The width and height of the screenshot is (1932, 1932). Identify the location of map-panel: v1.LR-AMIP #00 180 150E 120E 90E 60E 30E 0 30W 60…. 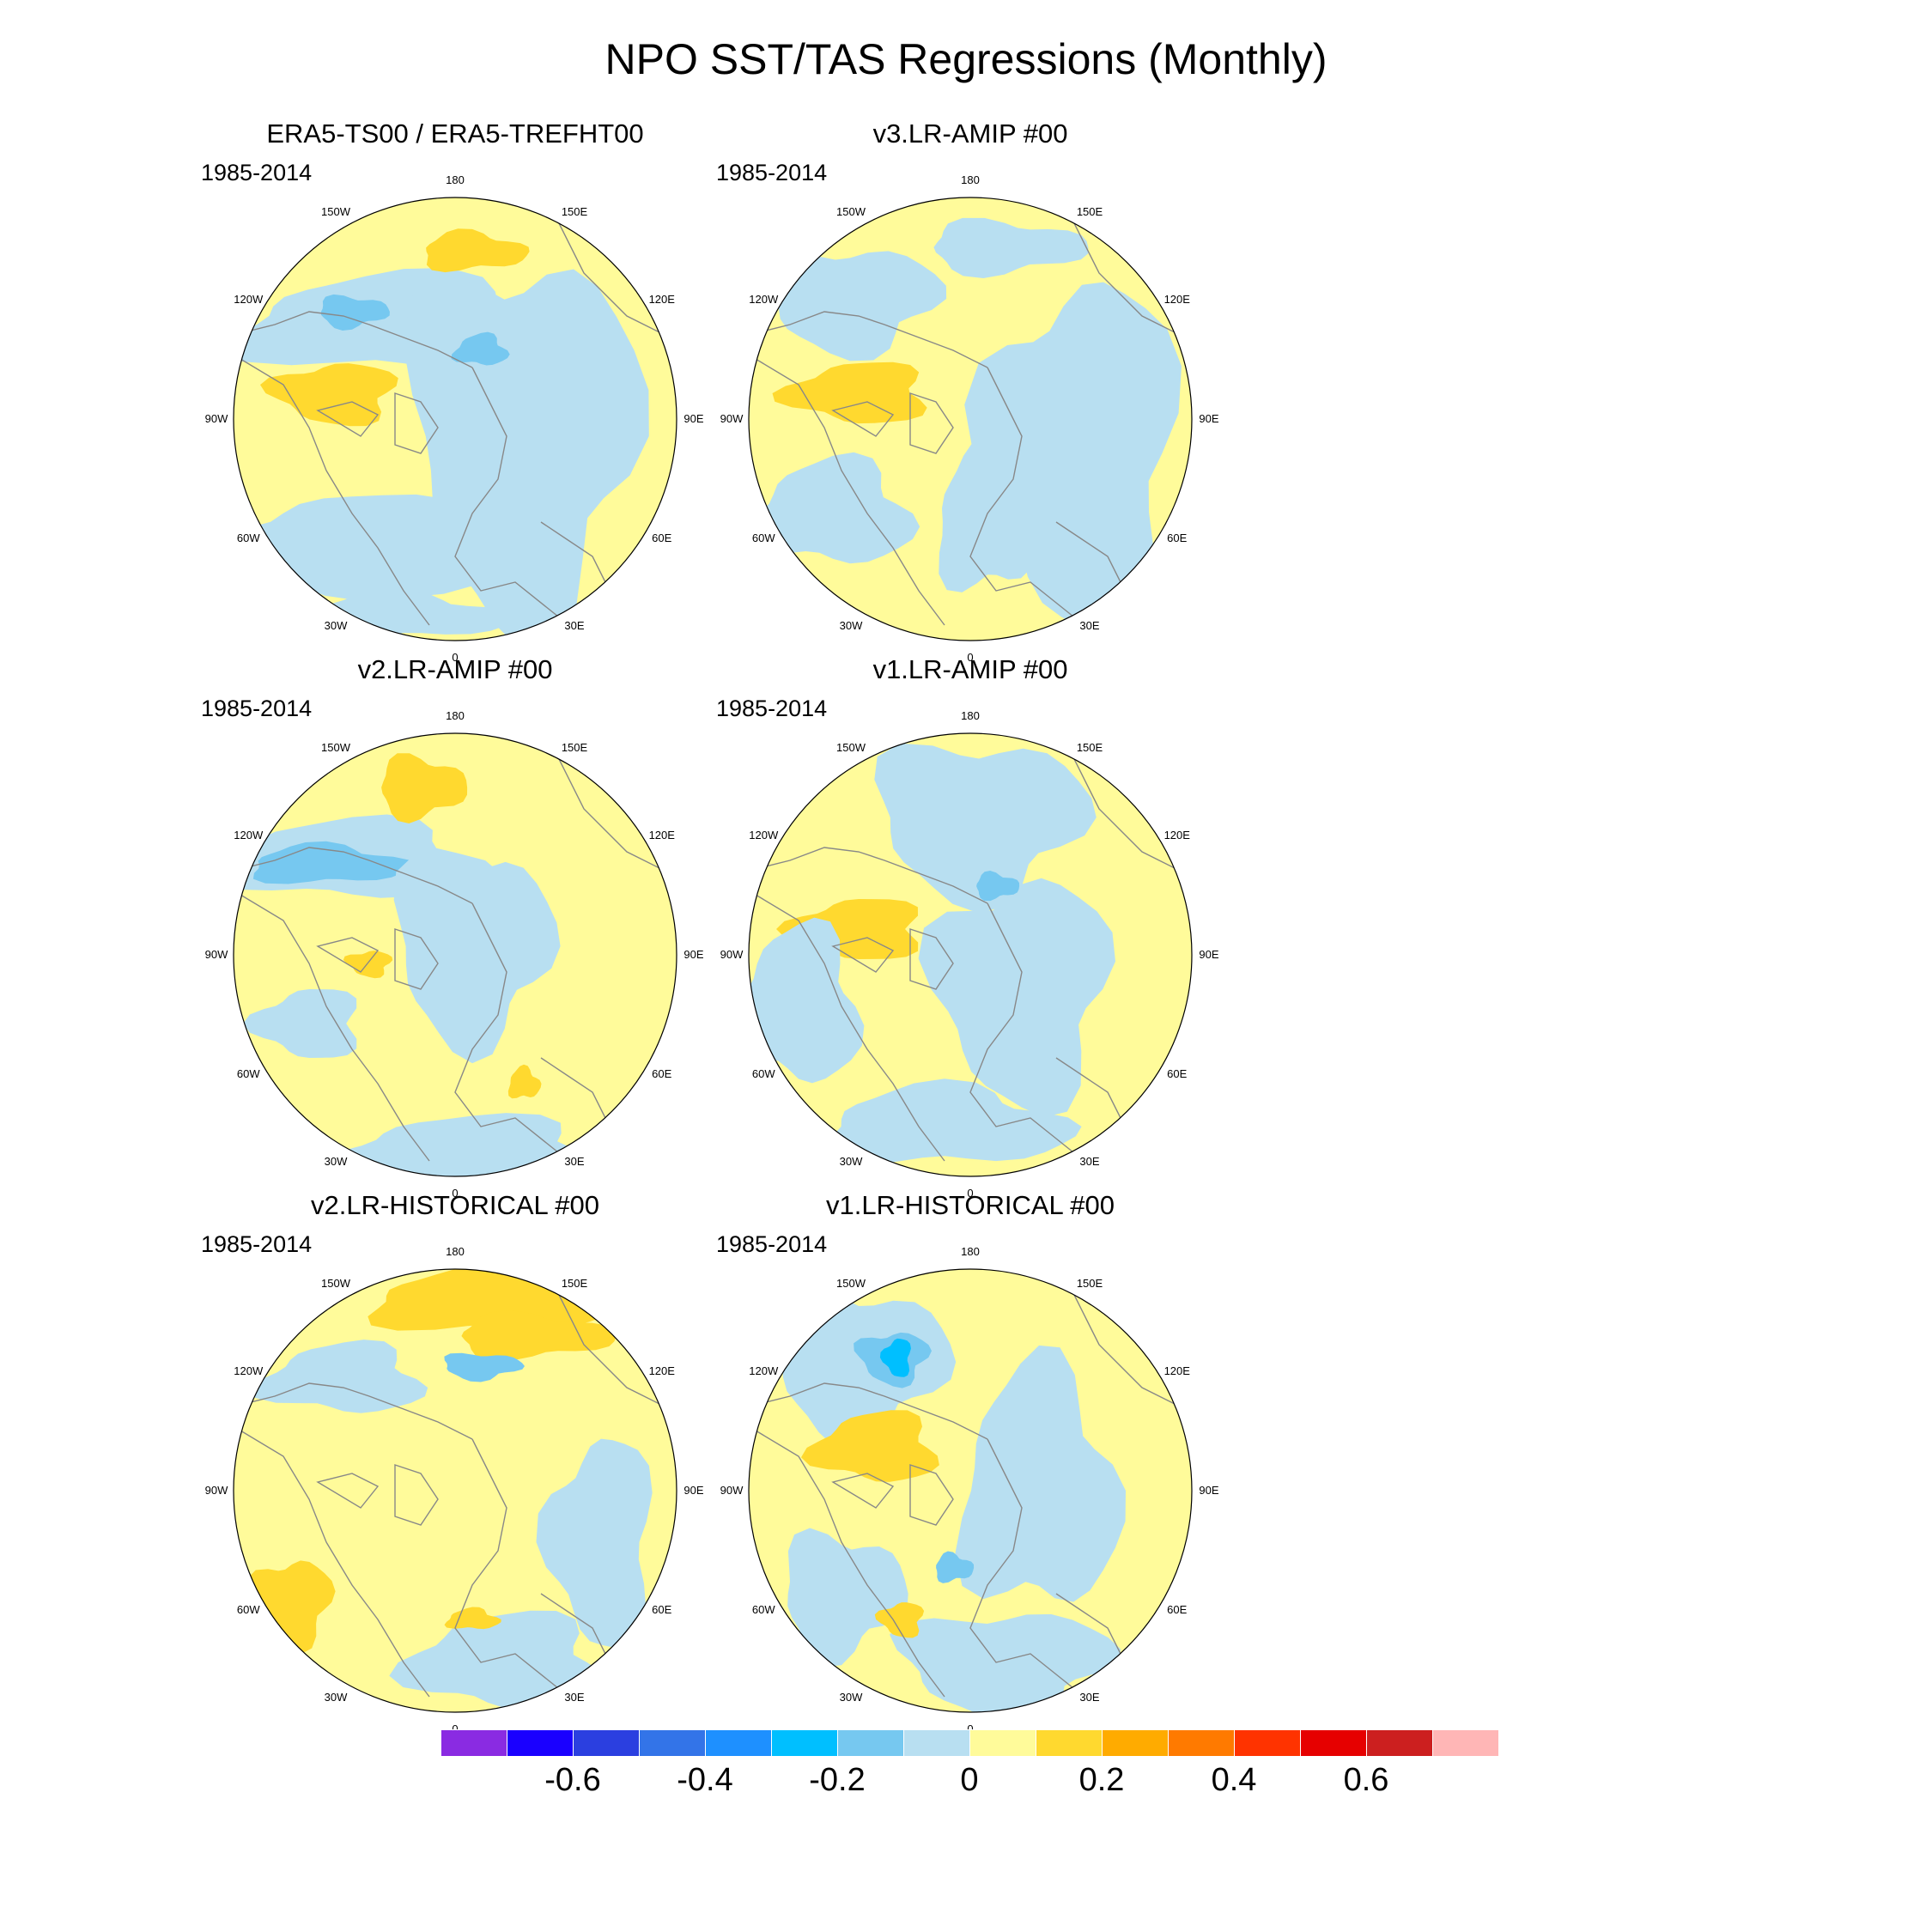
(970, 927).